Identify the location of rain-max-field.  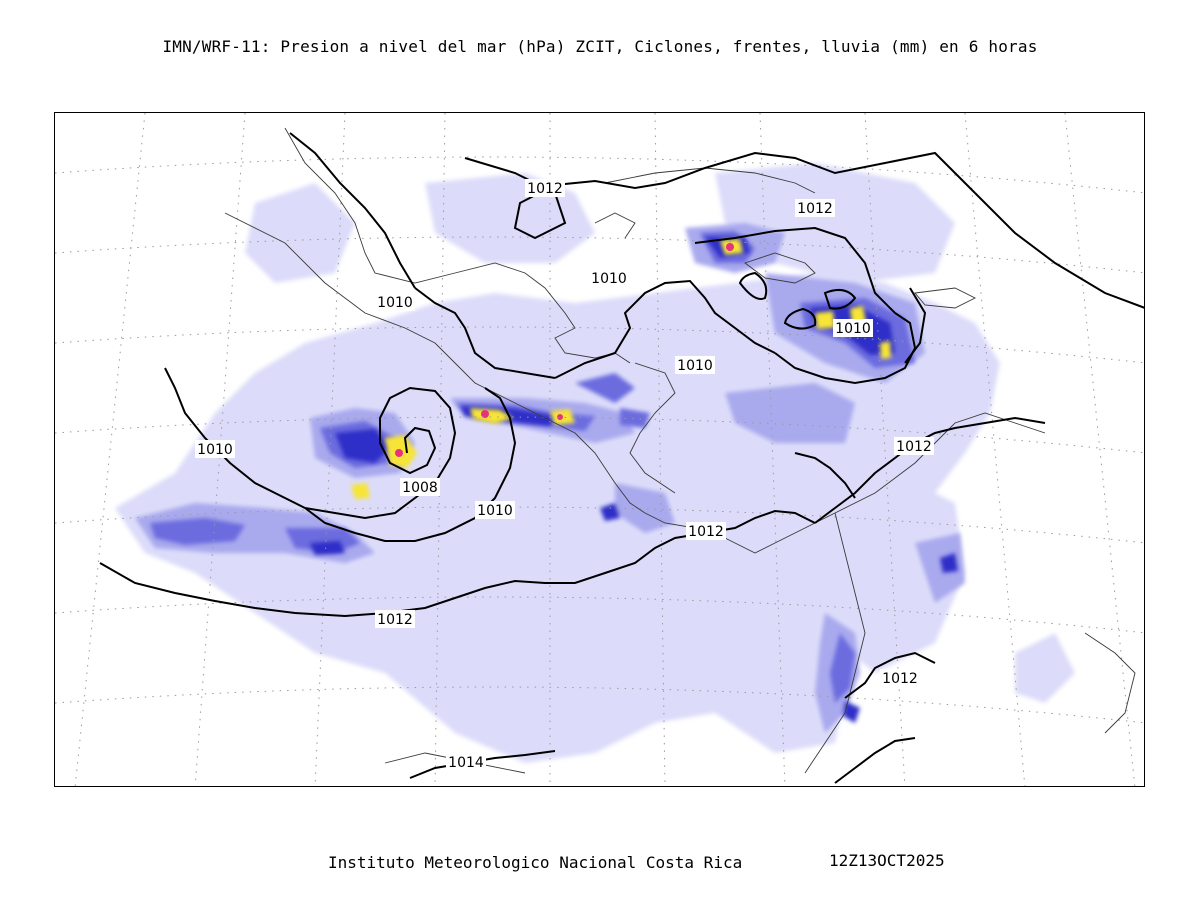
(564, 350).